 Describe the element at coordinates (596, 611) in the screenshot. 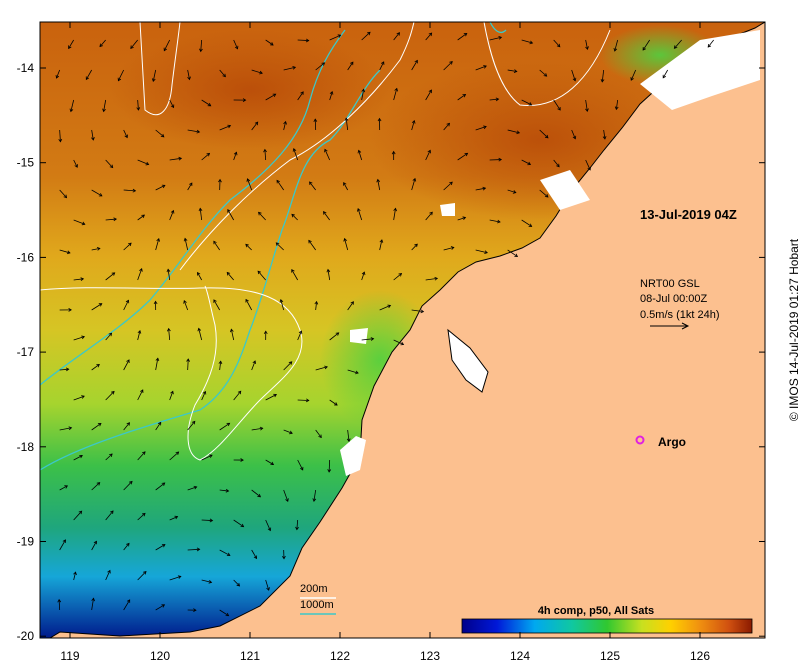

I see `colorbar-title: 4h comp, p50, All Sats` at that location.